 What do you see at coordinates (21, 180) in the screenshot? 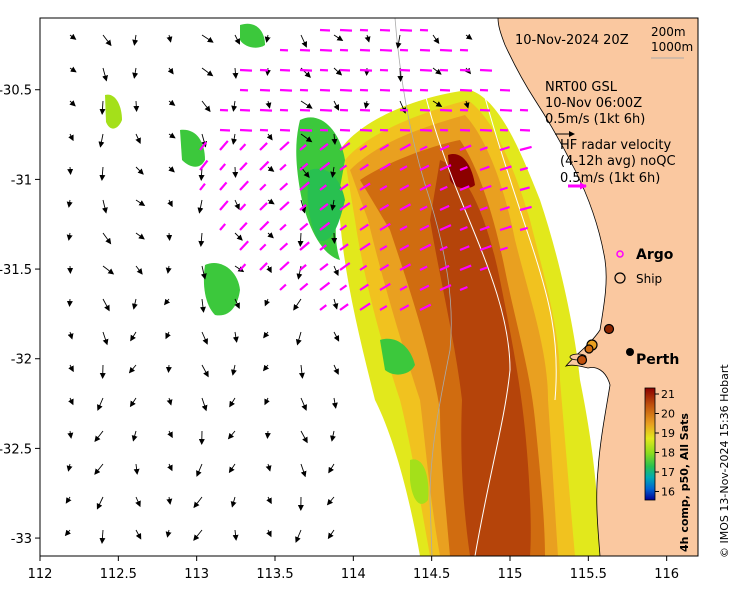
I see `y-tick-label: -31` at bounding box center [21, 180].